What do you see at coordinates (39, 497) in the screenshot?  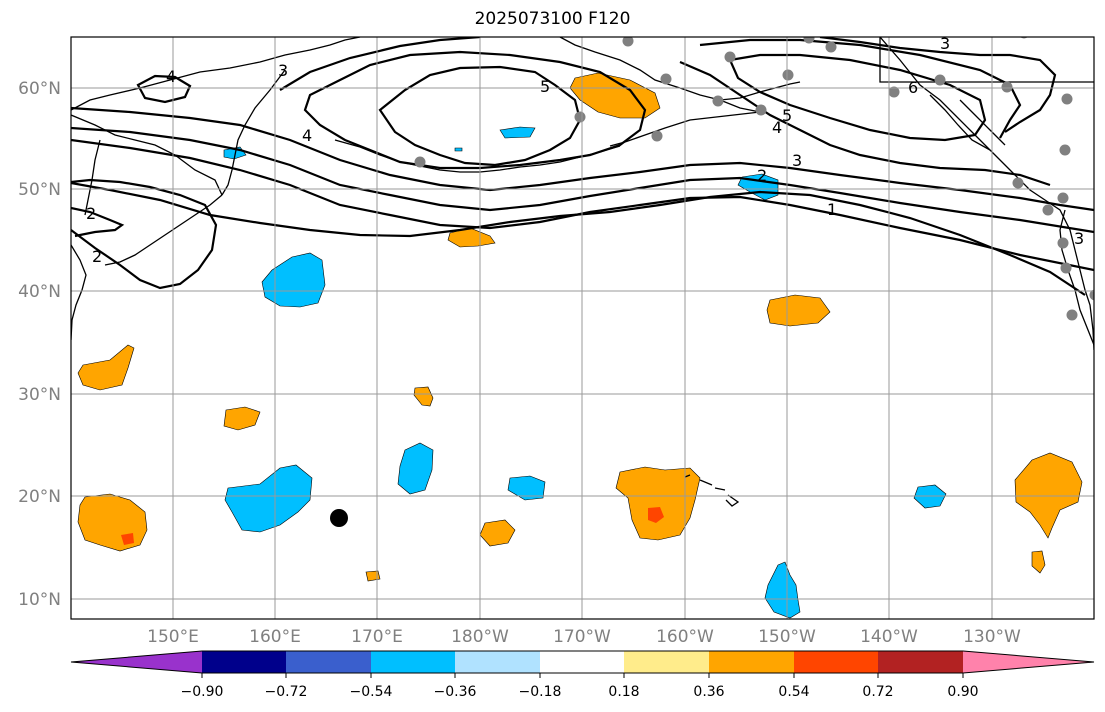 I see `lat-label: 20°N` at bounding box center [39, 497].